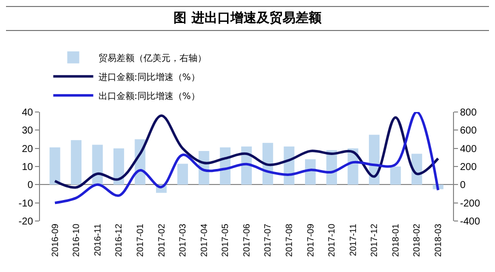 This screenshot has width=495, height=272. What do you see at coordinates (28, 167) in the screenshot?
I see `y-tick-label: 10` at bounding box center [28, 167].